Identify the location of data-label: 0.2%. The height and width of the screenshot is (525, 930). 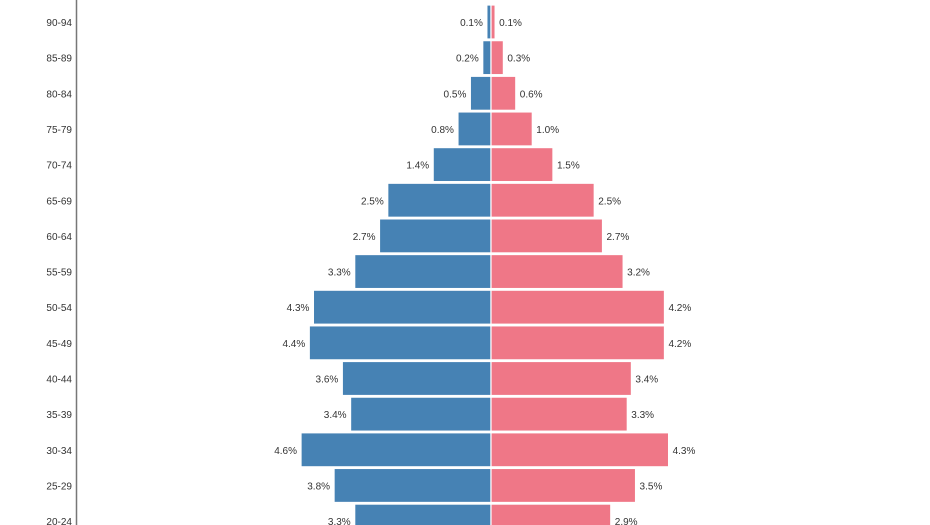
(467, 59).